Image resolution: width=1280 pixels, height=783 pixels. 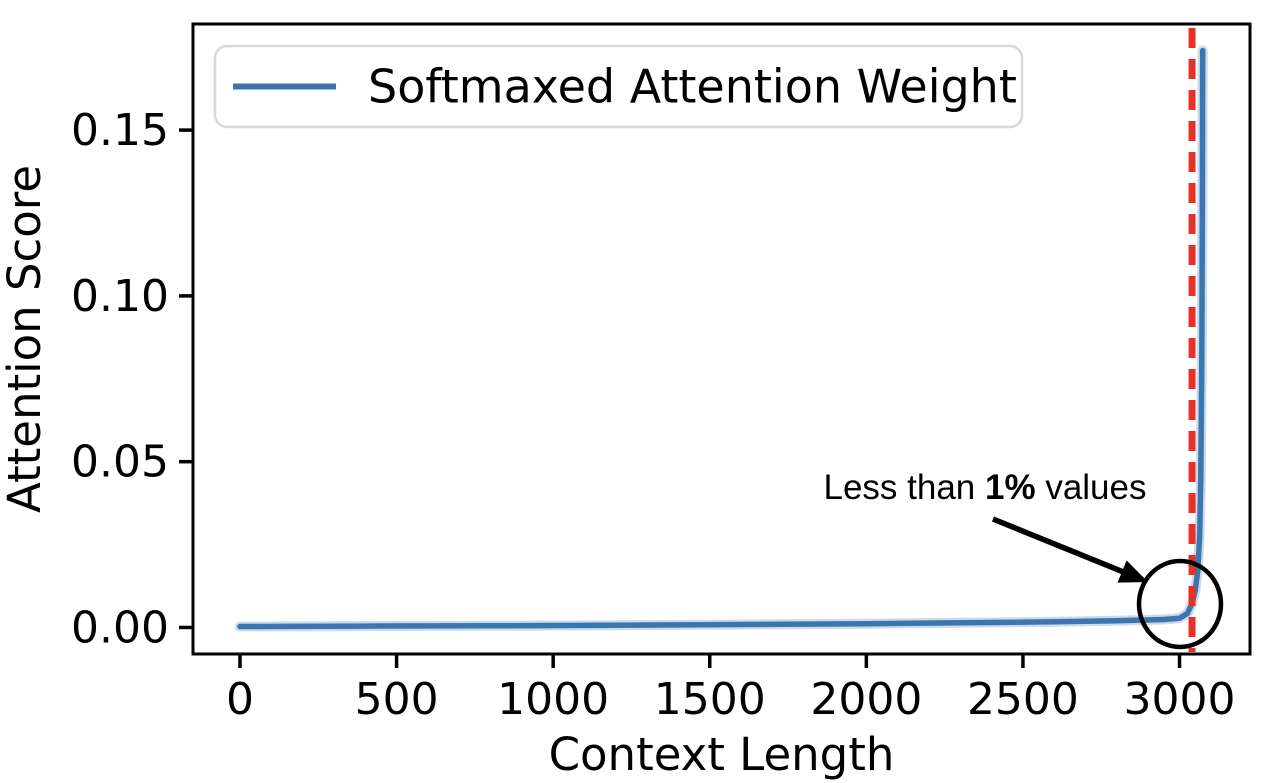 I want to click on y-tick-label: 0.10, so click(x=120, y=296).